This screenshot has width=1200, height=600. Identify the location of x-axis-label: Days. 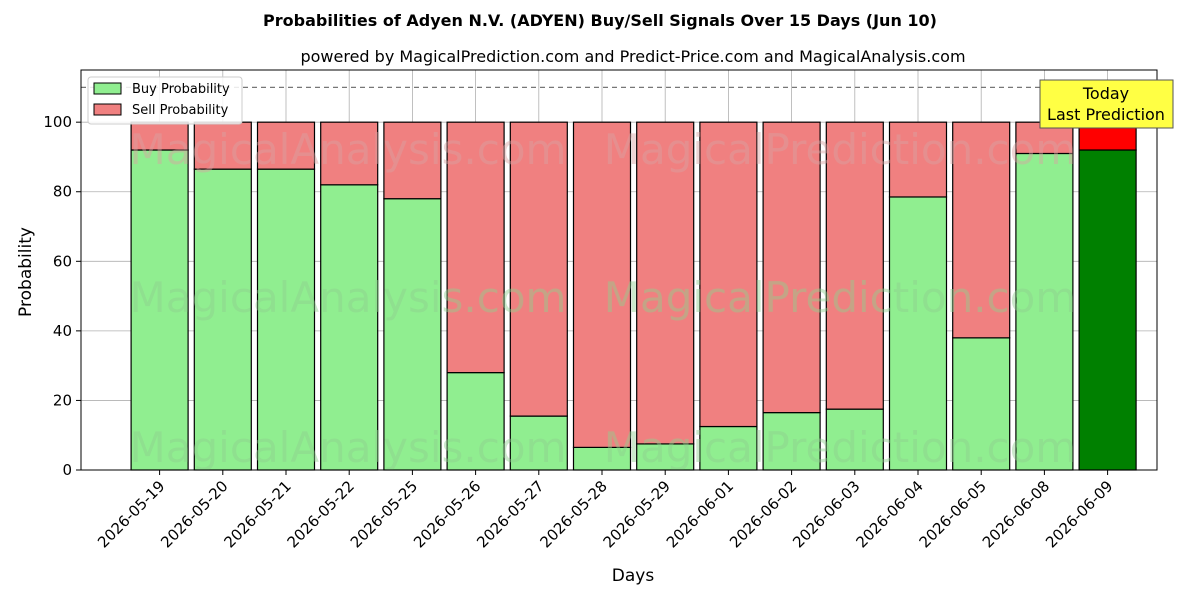
(633, 576).